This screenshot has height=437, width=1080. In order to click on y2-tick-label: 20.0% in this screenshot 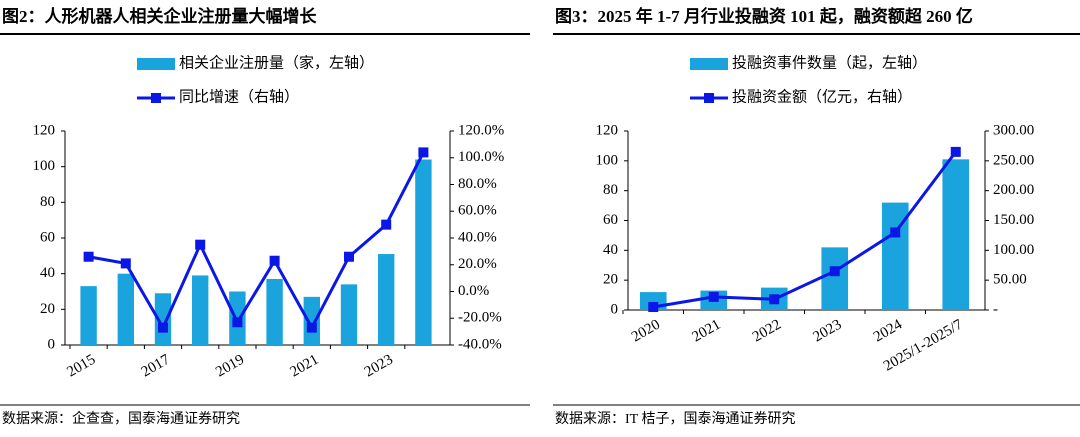, I will do `click(477, 264)`.